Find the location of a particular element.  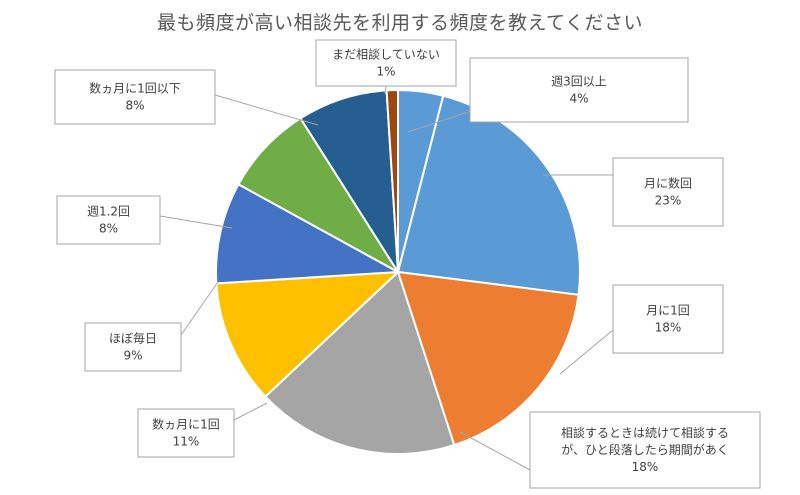

data-label-category: 数ヵ月に1回 is located at coordinates (186, 424).